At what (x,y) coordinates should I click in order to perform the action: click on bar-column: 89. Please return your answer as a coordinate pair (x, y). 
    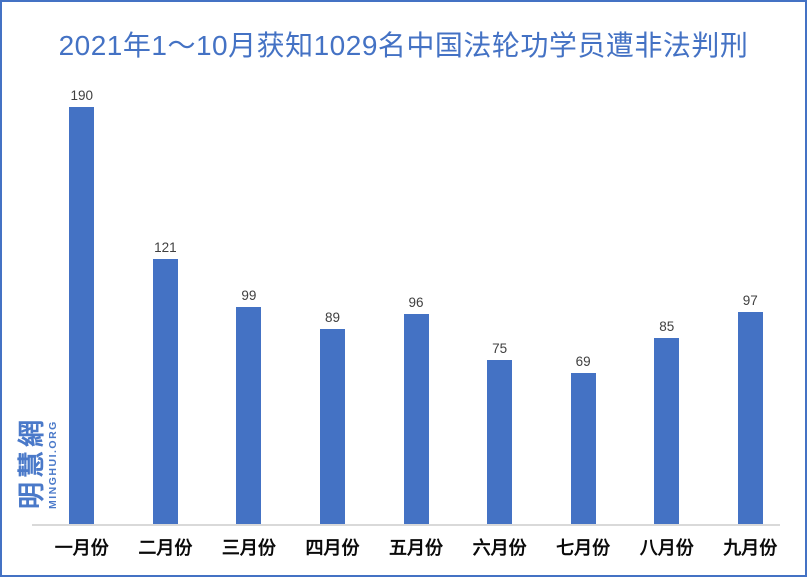
    Looking at the image, I should click on (333, 306).